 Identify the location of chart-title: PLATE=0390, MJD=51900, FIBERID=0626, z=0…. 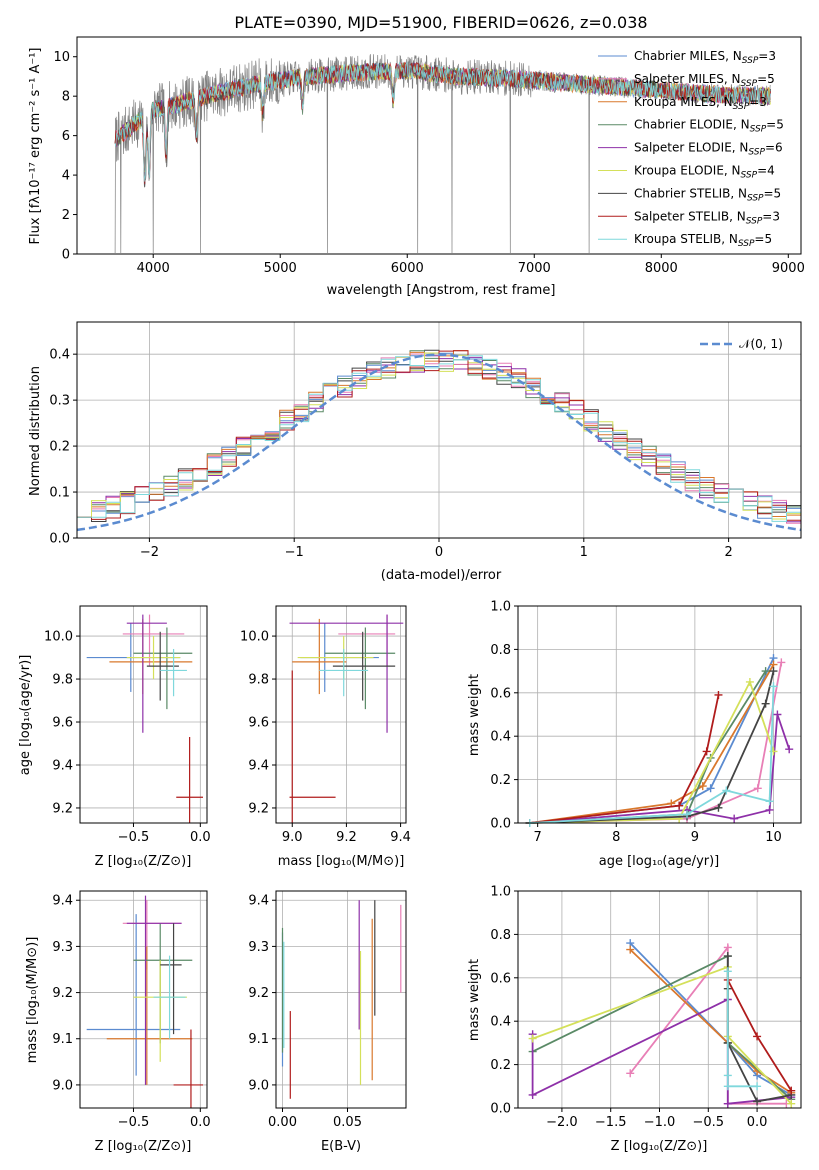
(440, 22).